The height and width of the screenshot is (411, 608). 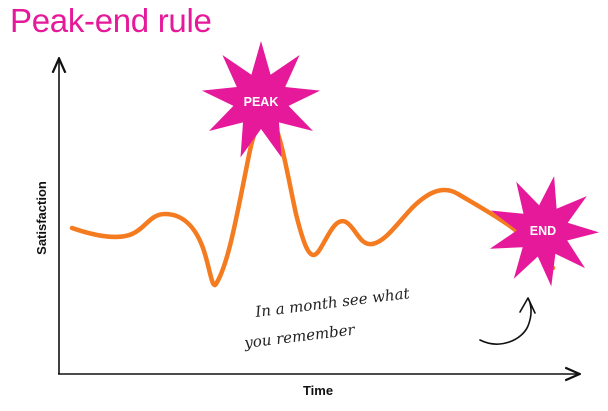 I want to click on note-line-1: In a month see what, so click(x=332, y=302).